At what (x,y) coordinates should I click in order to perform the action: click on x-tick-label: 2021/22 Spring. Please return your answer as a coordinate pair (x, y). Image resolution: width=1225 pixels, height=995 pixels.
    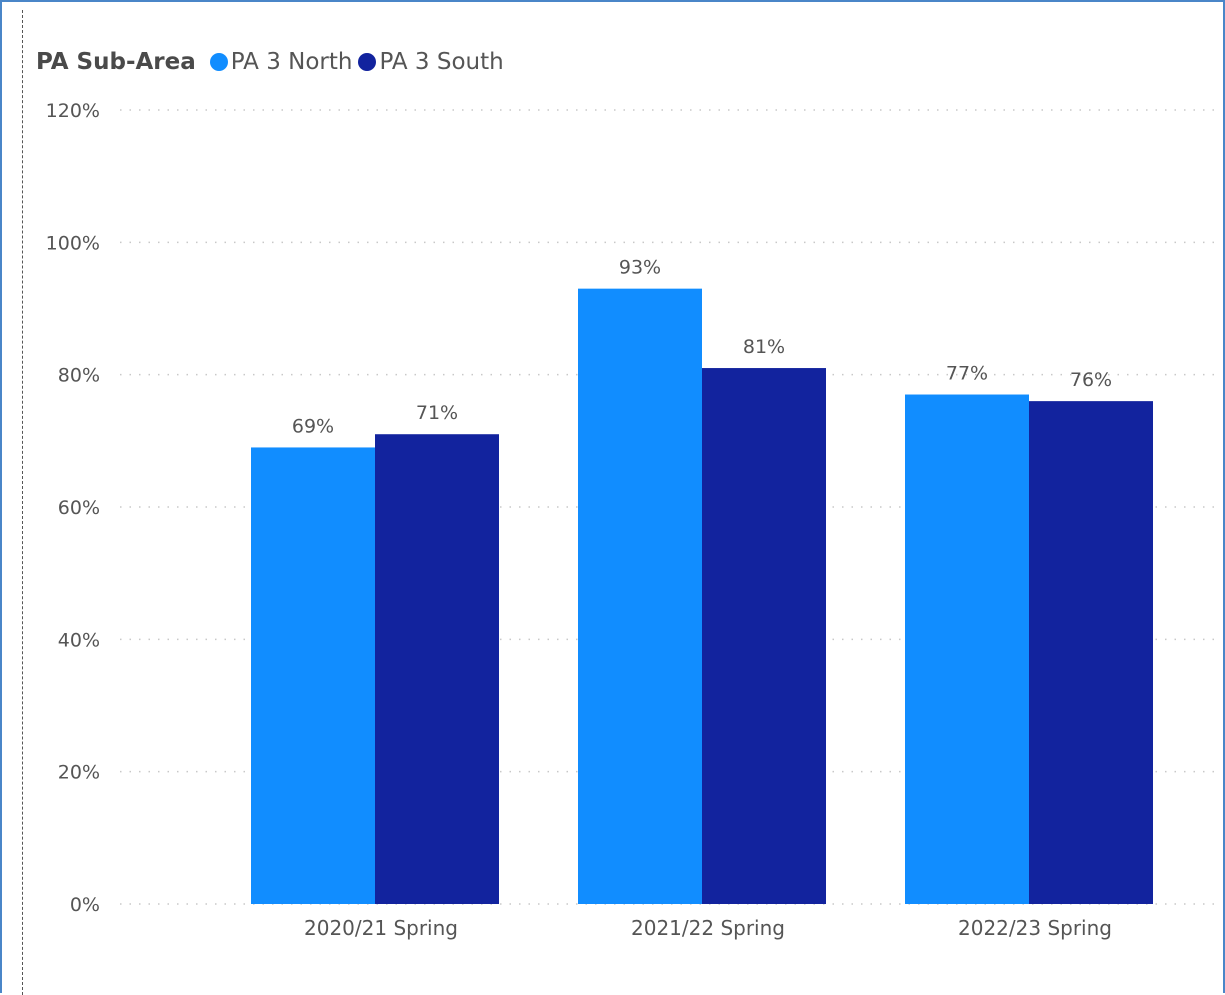
    Looking at the image, I should click on (708, 928).